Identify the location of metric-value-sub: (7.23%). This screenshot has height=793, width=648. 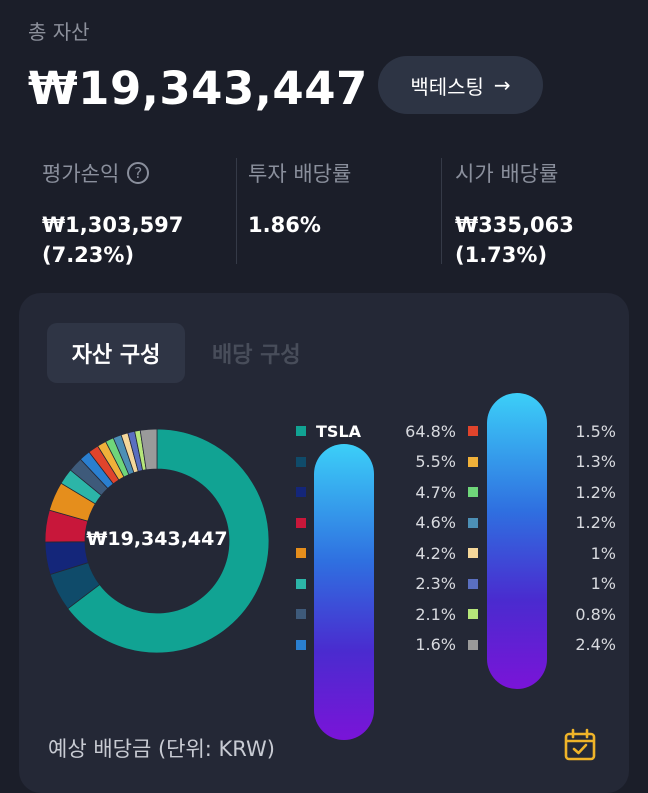
(88, 255).